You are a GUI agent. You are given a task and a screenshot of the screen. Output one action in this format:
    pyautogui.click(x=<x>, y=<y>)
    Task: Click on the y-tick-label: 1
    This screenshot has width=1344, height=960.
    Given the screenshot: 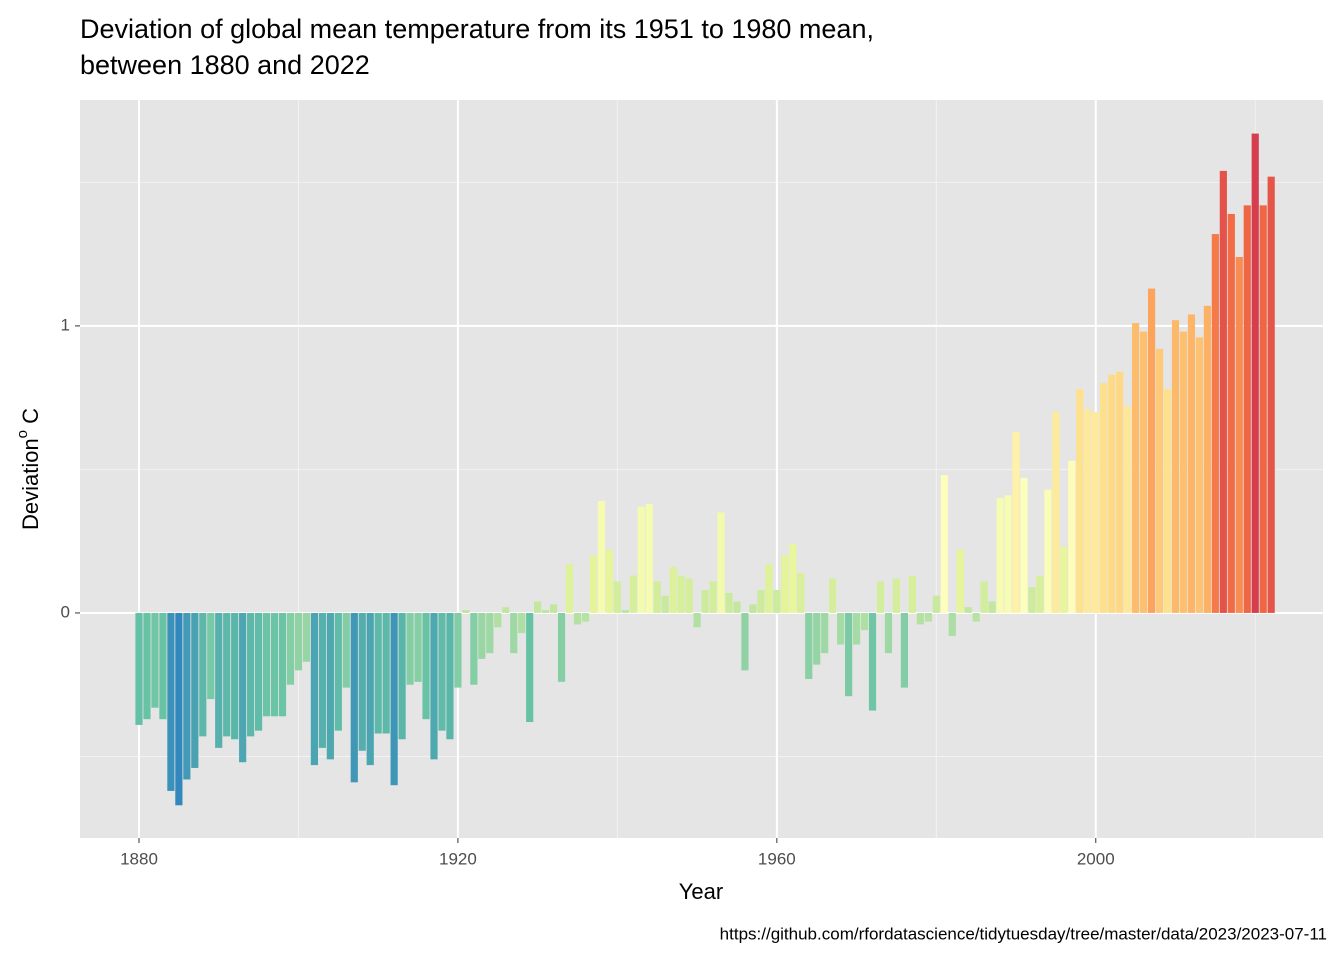 What is the action you would take?
    pyautogui.click(x=65, y=324)
    